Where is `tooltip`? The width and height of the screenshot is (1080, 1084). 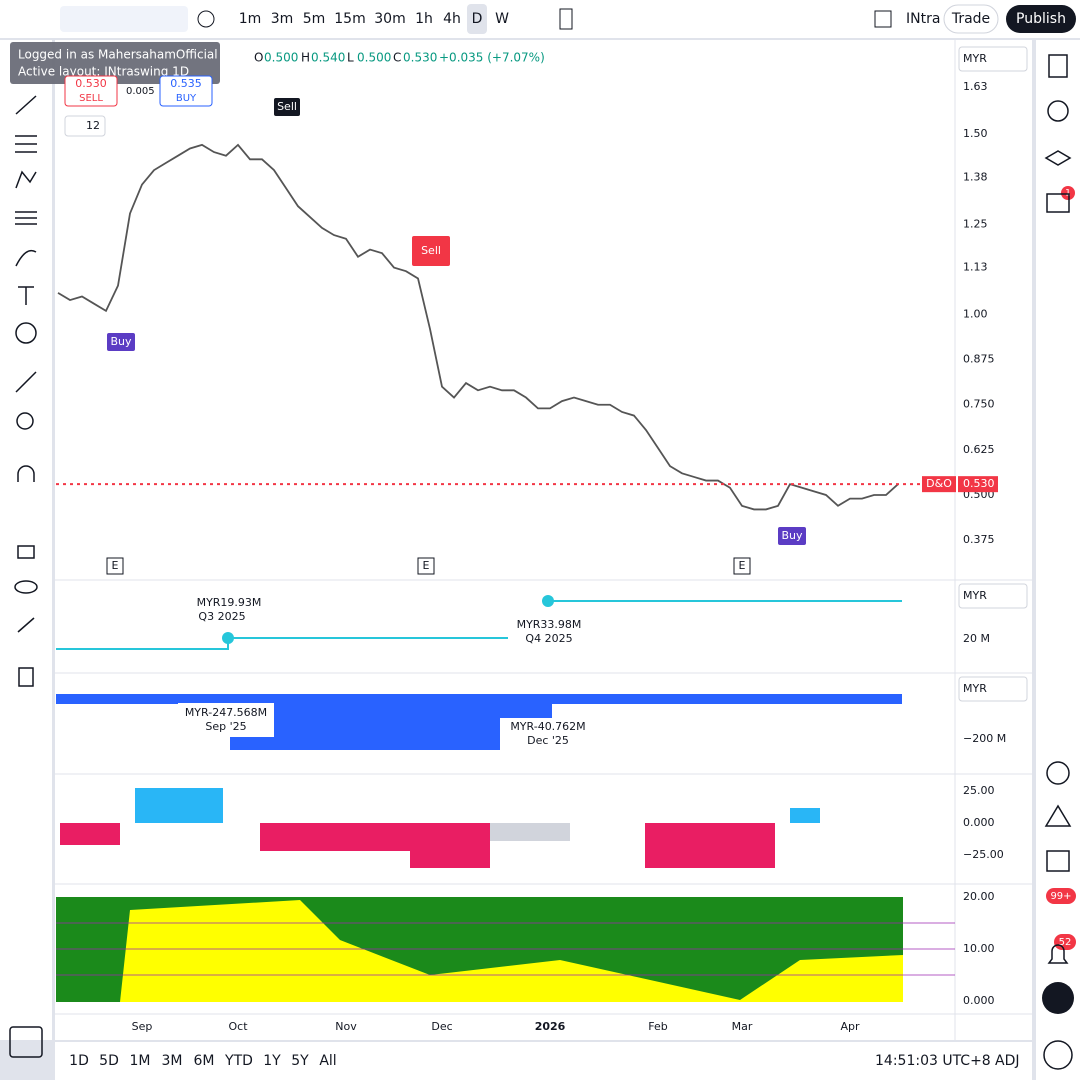
tooltip is located at coordinates (115, 63).